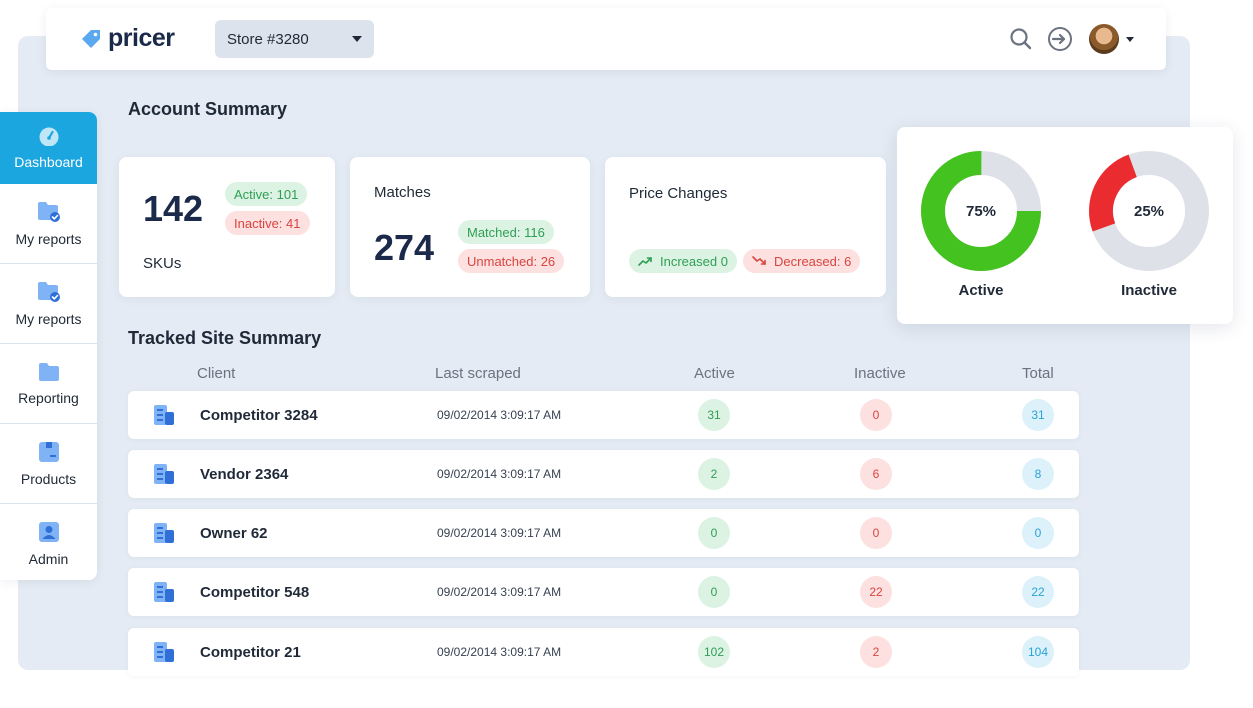 Image resolution: width=1253 pixels, height=708 pixels. What do you see at coordinates (606, 39) in the screenshot?
I see `top-bar: pricer Store #3280` at bounding box center [606, 39].